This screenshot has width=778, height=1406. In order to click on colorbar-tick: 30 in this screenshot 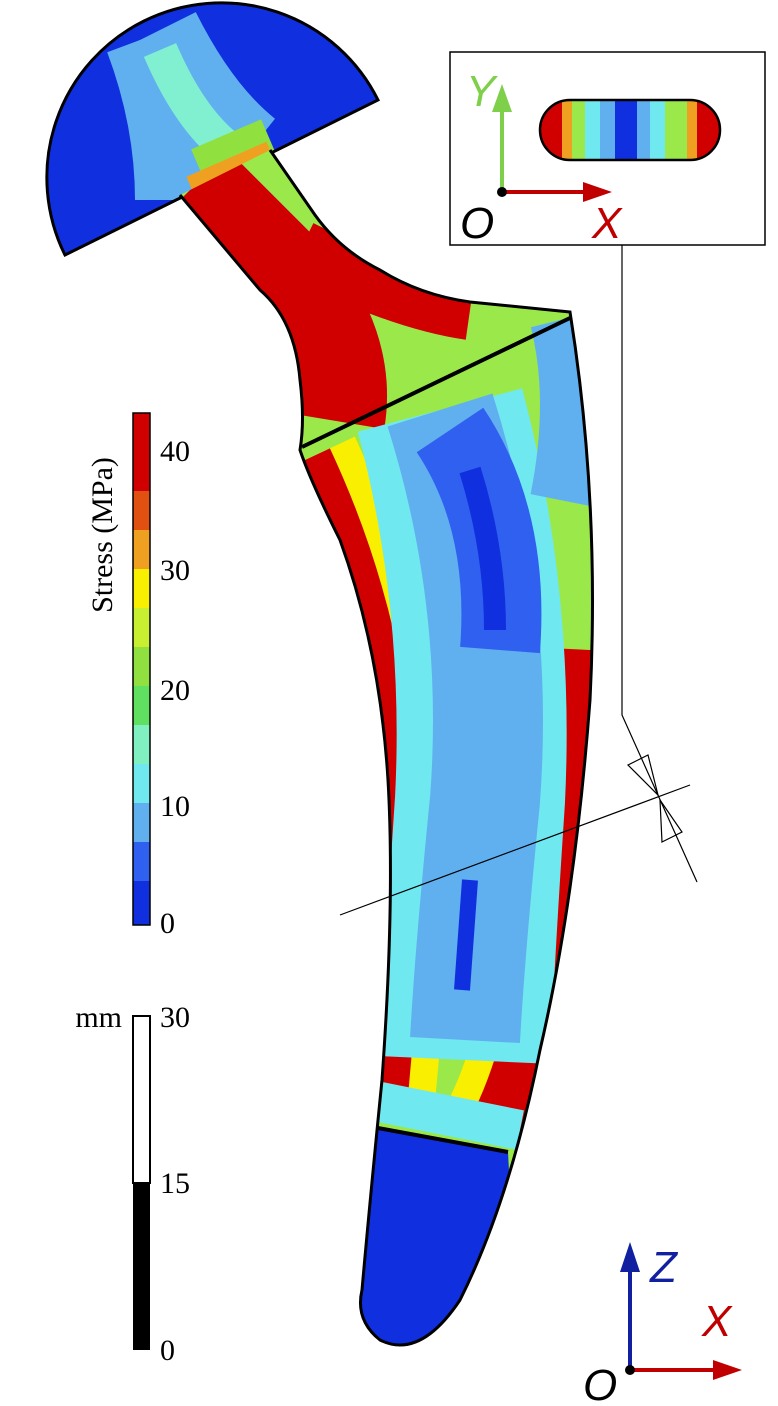, I will do `click(175, 570)`.